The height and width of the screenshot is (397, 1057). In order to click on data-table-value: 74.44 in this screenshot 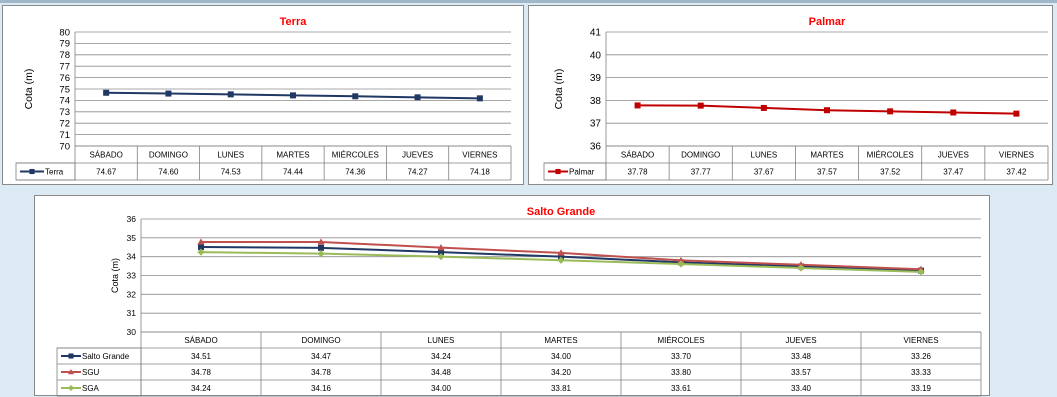, I will do `click(293, 171)`.